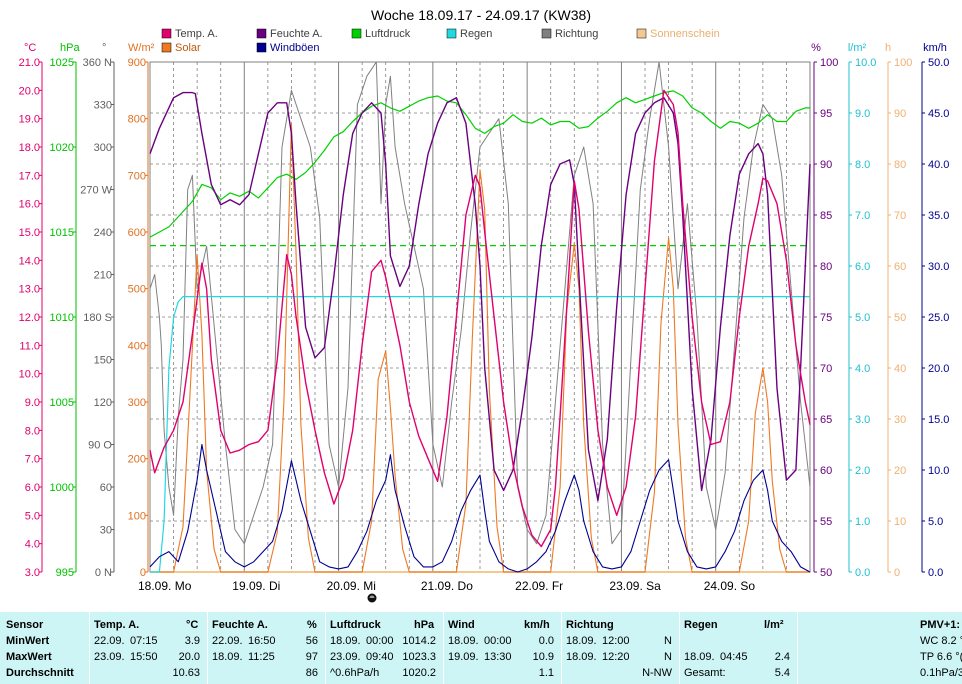  What do you see at coordinates (97, 318) in the screenshot?
I see `axis-tick-label-direction: 180 S` at bounding box center [97, 318].